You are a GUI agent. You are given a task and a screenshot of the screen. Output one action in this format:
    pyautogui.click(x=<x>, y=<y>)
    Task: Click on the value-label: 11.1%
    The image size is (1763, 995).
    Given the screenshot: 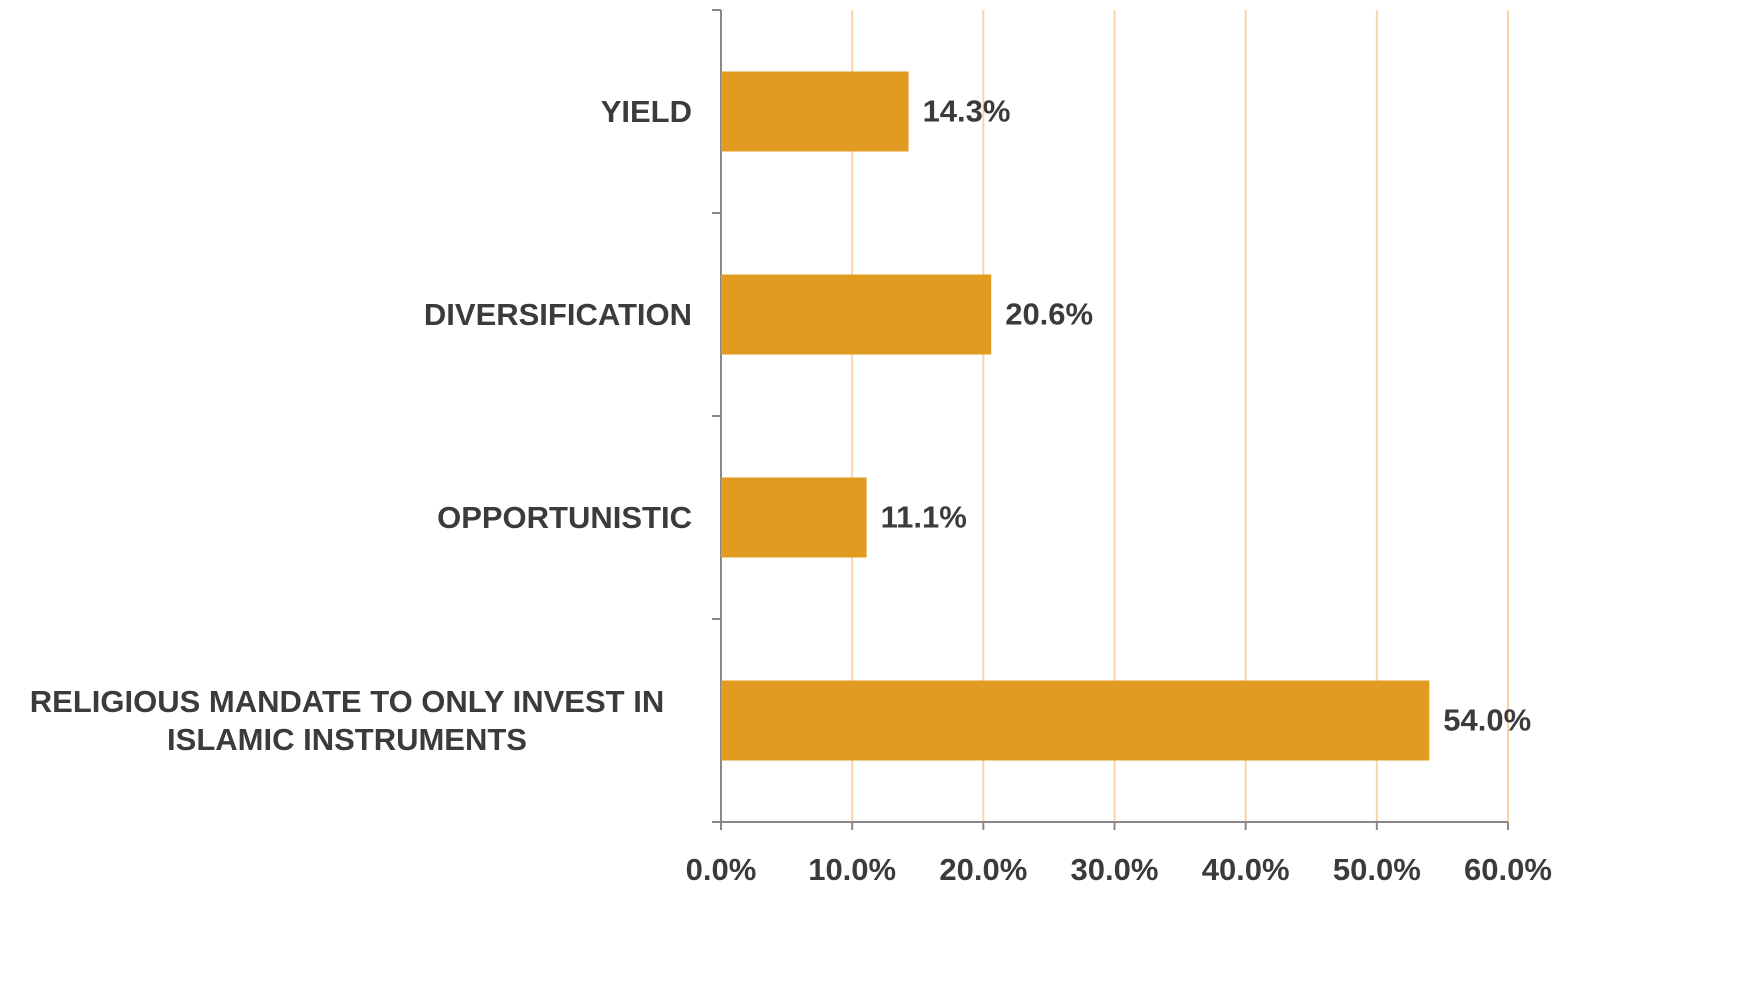 What is the action you would take?
    pyautogui.click(x=924, y=517)
    